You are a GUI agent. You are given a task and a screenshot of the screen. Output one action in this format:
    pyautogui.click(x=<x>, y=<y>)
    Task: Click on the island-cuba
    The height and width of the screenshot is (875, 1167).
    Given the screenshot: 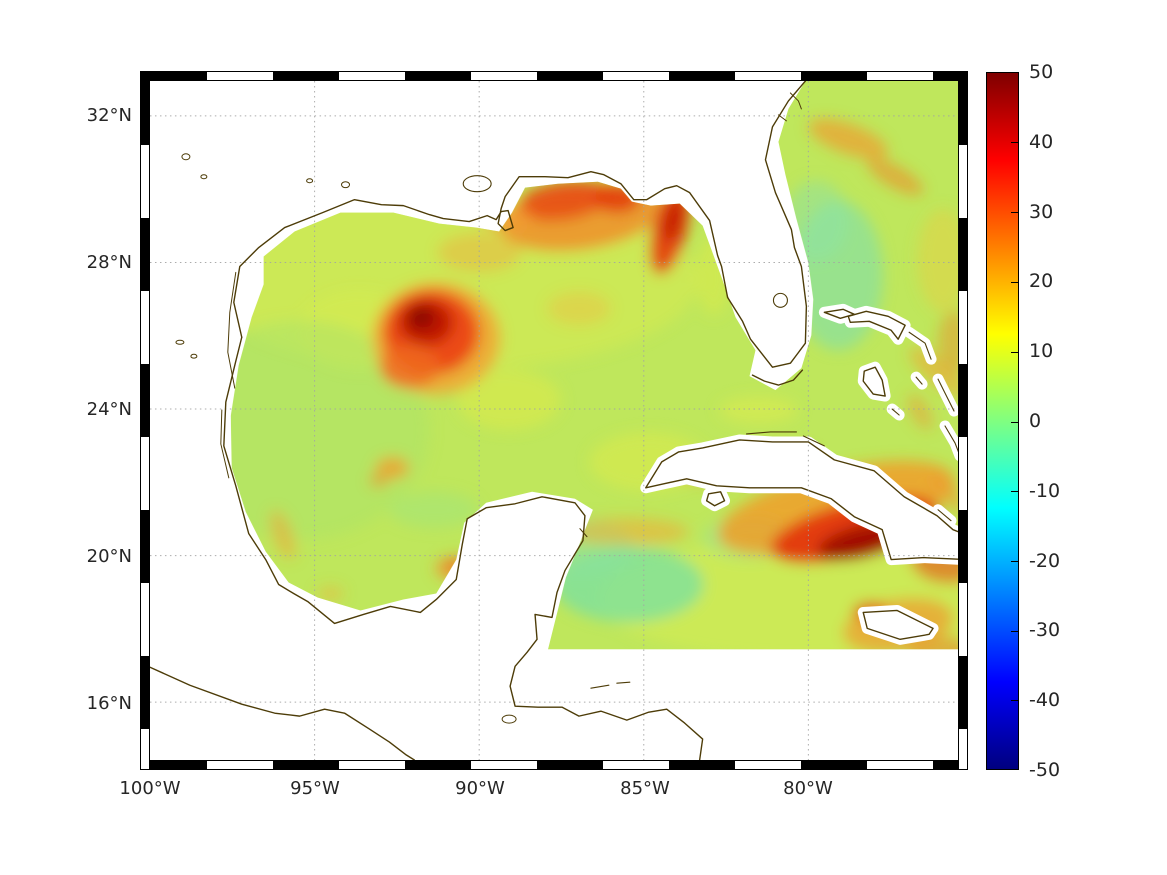 What is the action you would take?
    pyautogui.click(x=801, y=500)
    